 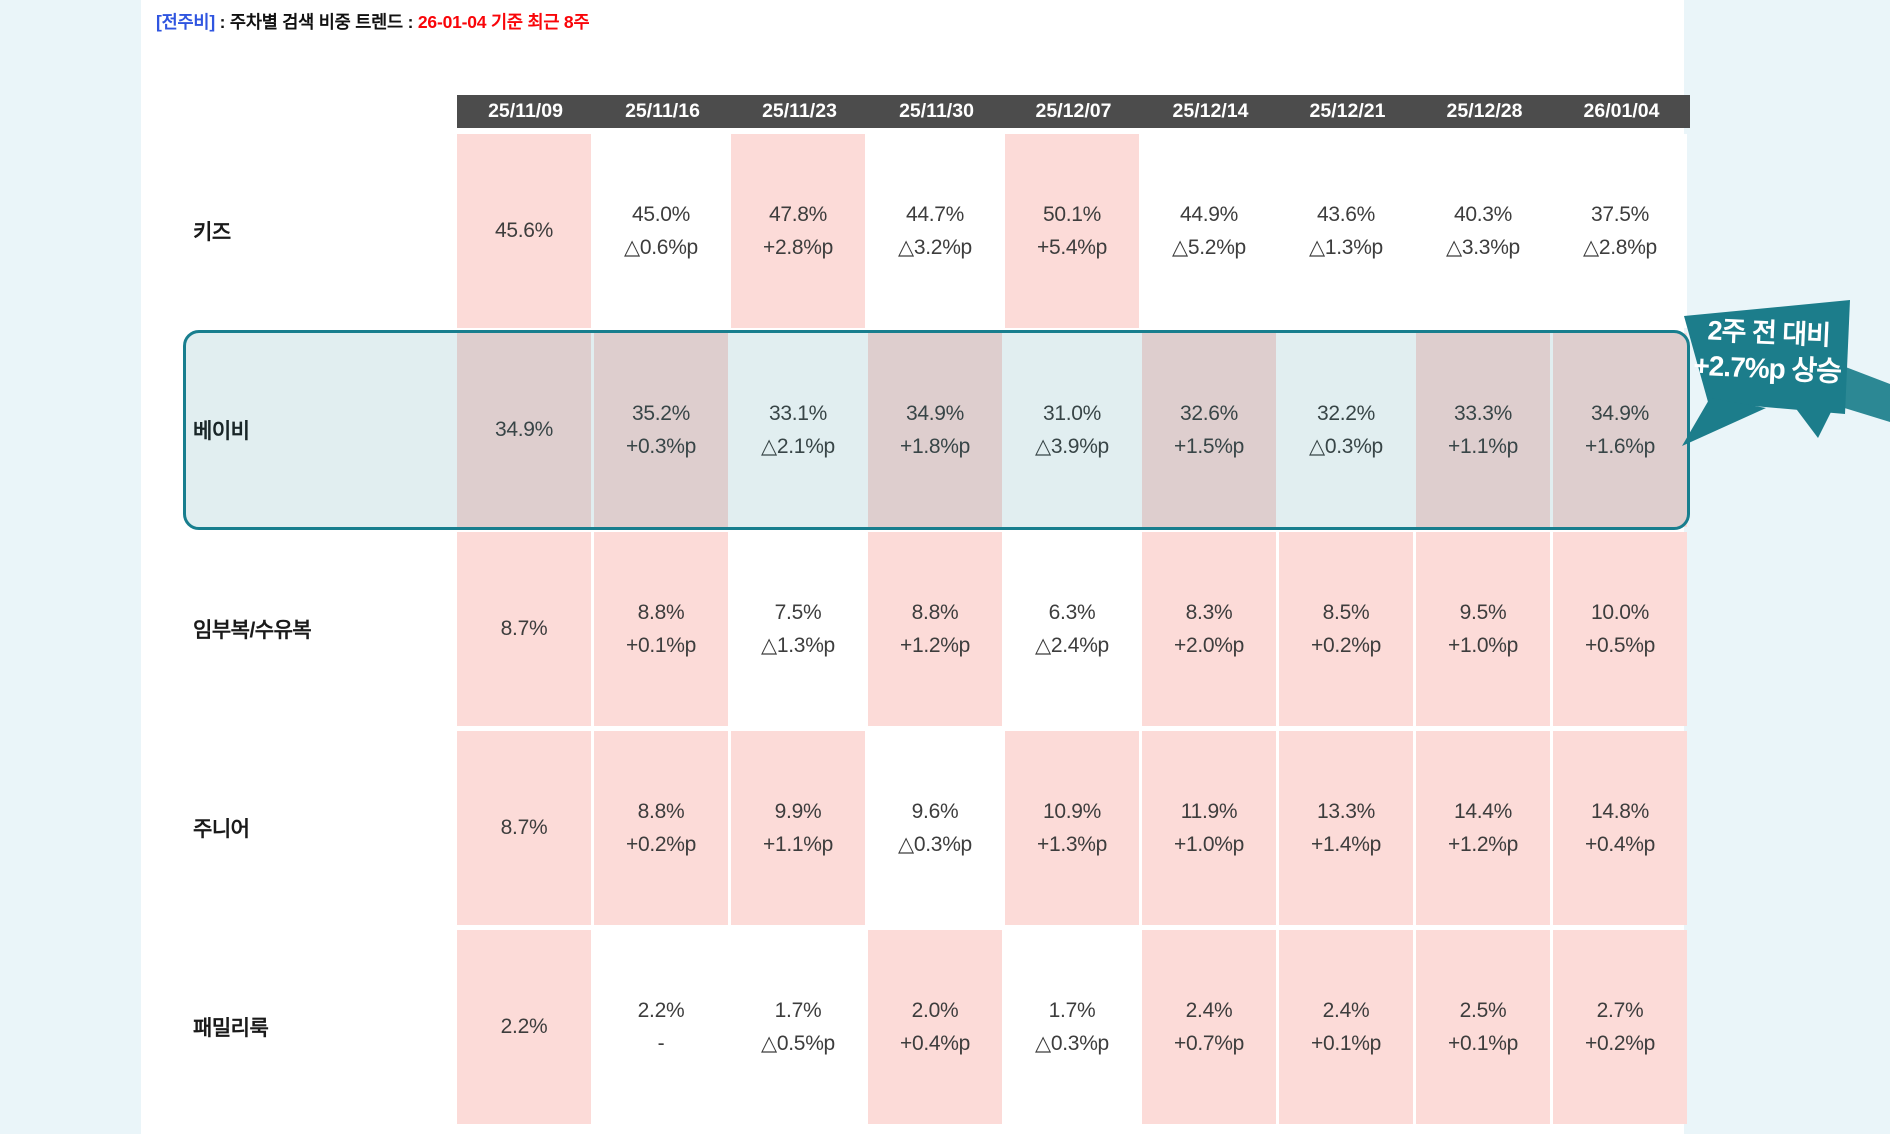 What do you see at coordinates (1072, 231) in the screenshot?
I see `data-cell: 50.1% +5.4%p` at bounding box center [1072, 231].